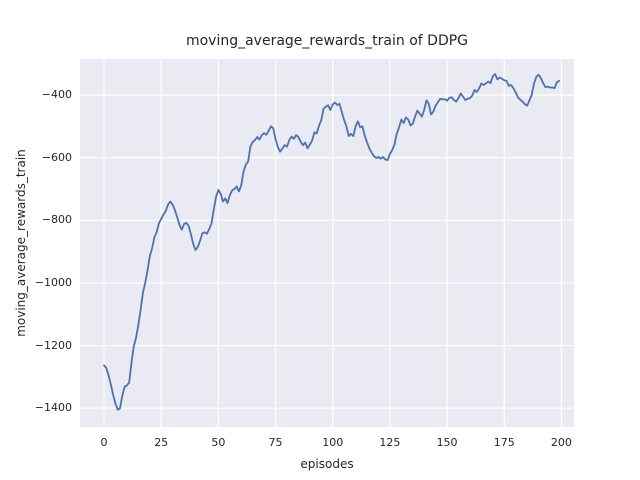 The height and width of the screenshot is (480, 640). Describe the element at coordinates (327, 464) in the screenshot. I see `x-axis-label: episodes` at that location.